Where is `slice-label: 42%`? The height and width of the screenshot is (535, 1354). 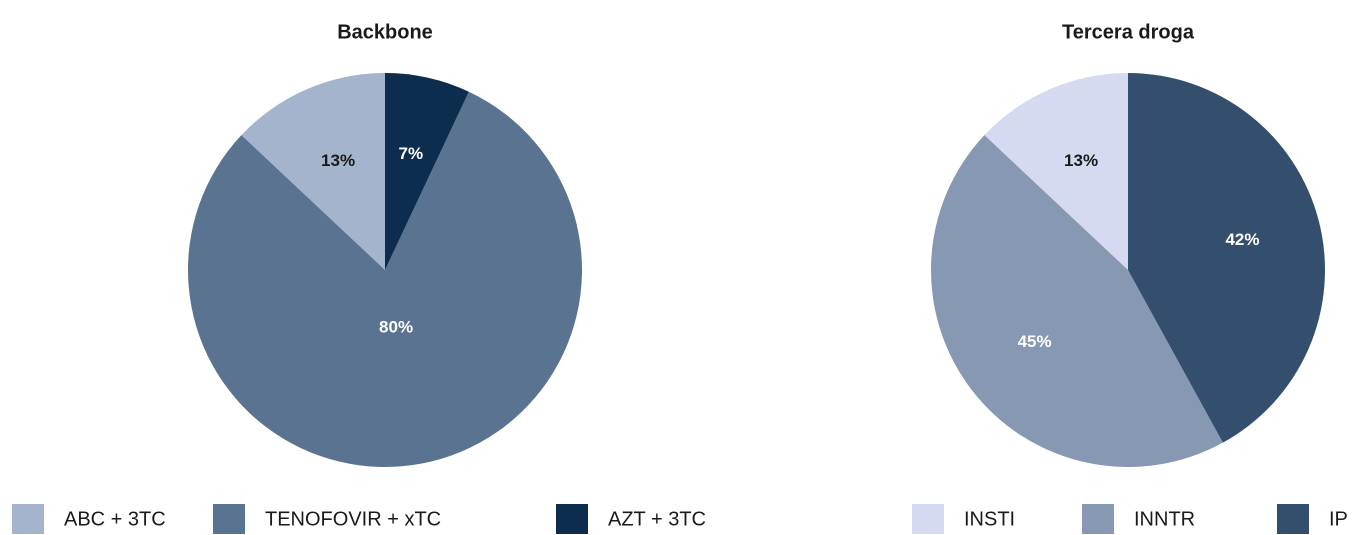 slice-label: 42% is located at coordinates (1242, 239).